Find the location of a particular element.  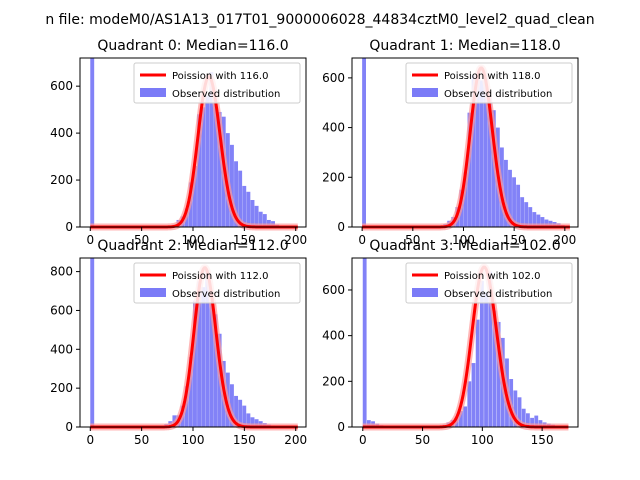

legend: Poission with 116.0 Observed distribution is located at coordinates (217, 83).